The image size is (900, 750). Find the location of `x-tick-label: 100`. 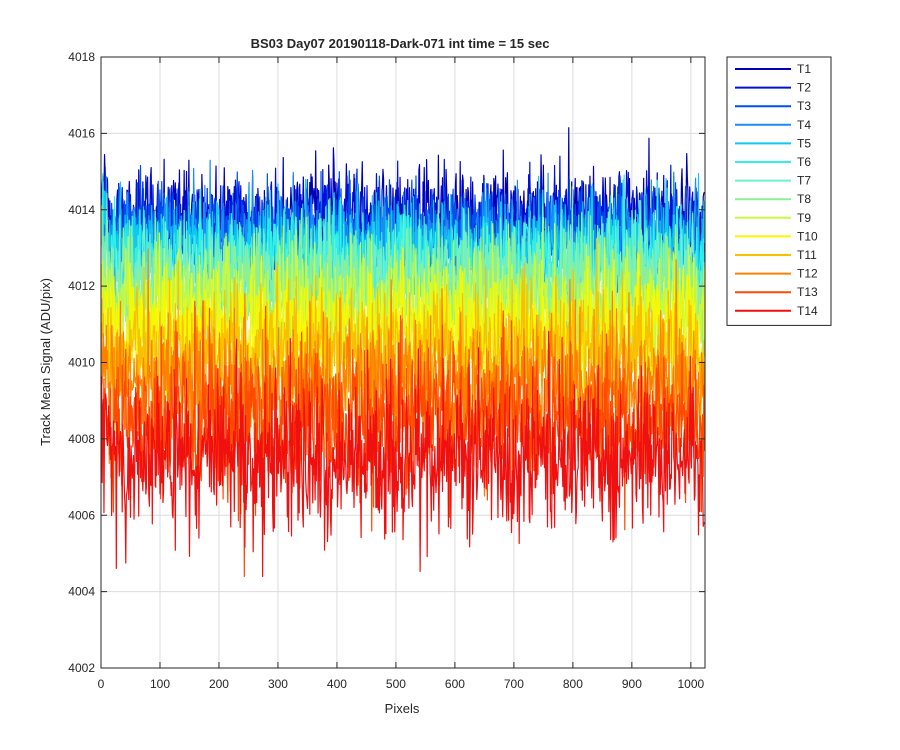

x-tick-label: 100 is located at coordinates (160, 684).